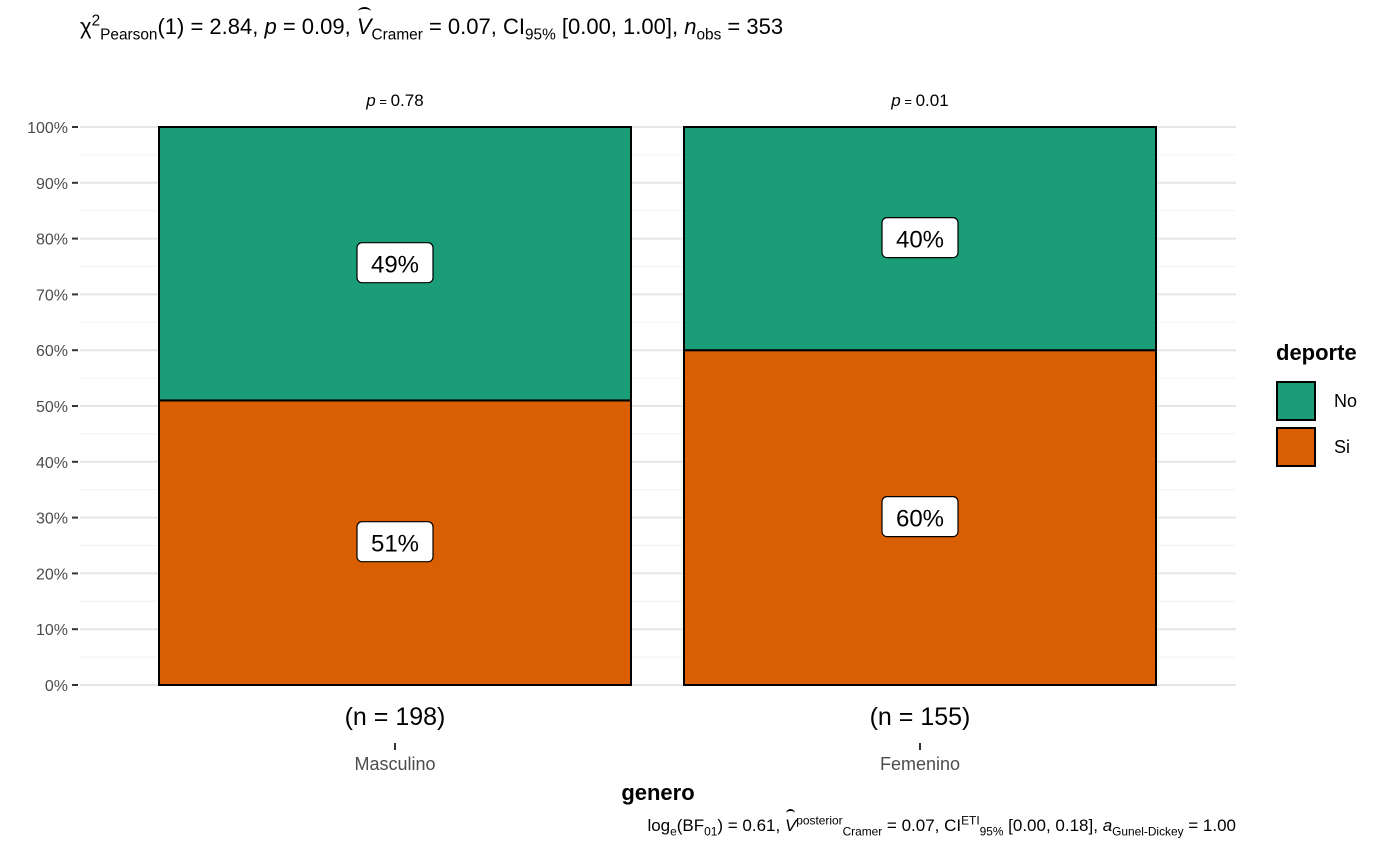 Image resolution: width=1400 pixels, height=865 pixels. Describe the element at coordinates (395, 717) in the screenshot. I see `count-label: (n = 198)` at that location.